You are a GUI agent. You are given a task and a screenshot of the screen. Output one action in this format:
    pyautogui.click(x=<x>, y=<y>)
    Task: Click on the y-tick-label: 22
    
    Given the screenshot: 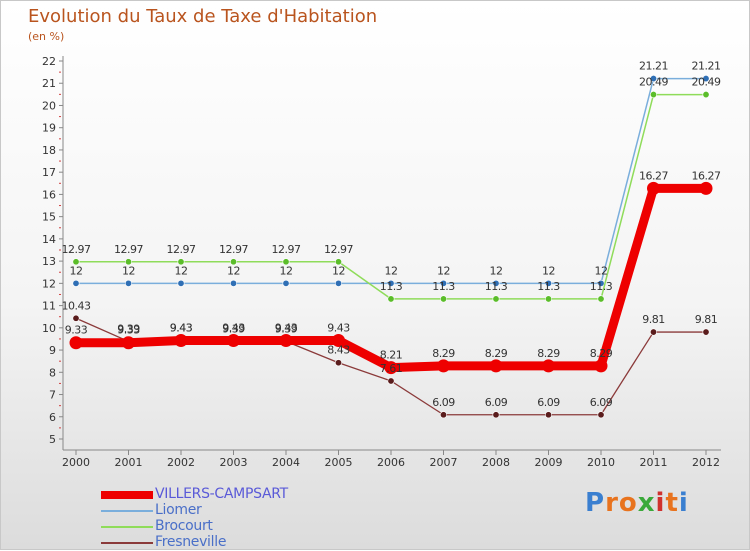 What is the action you would take?
    pyautogui.click(x=49, y=61)
    